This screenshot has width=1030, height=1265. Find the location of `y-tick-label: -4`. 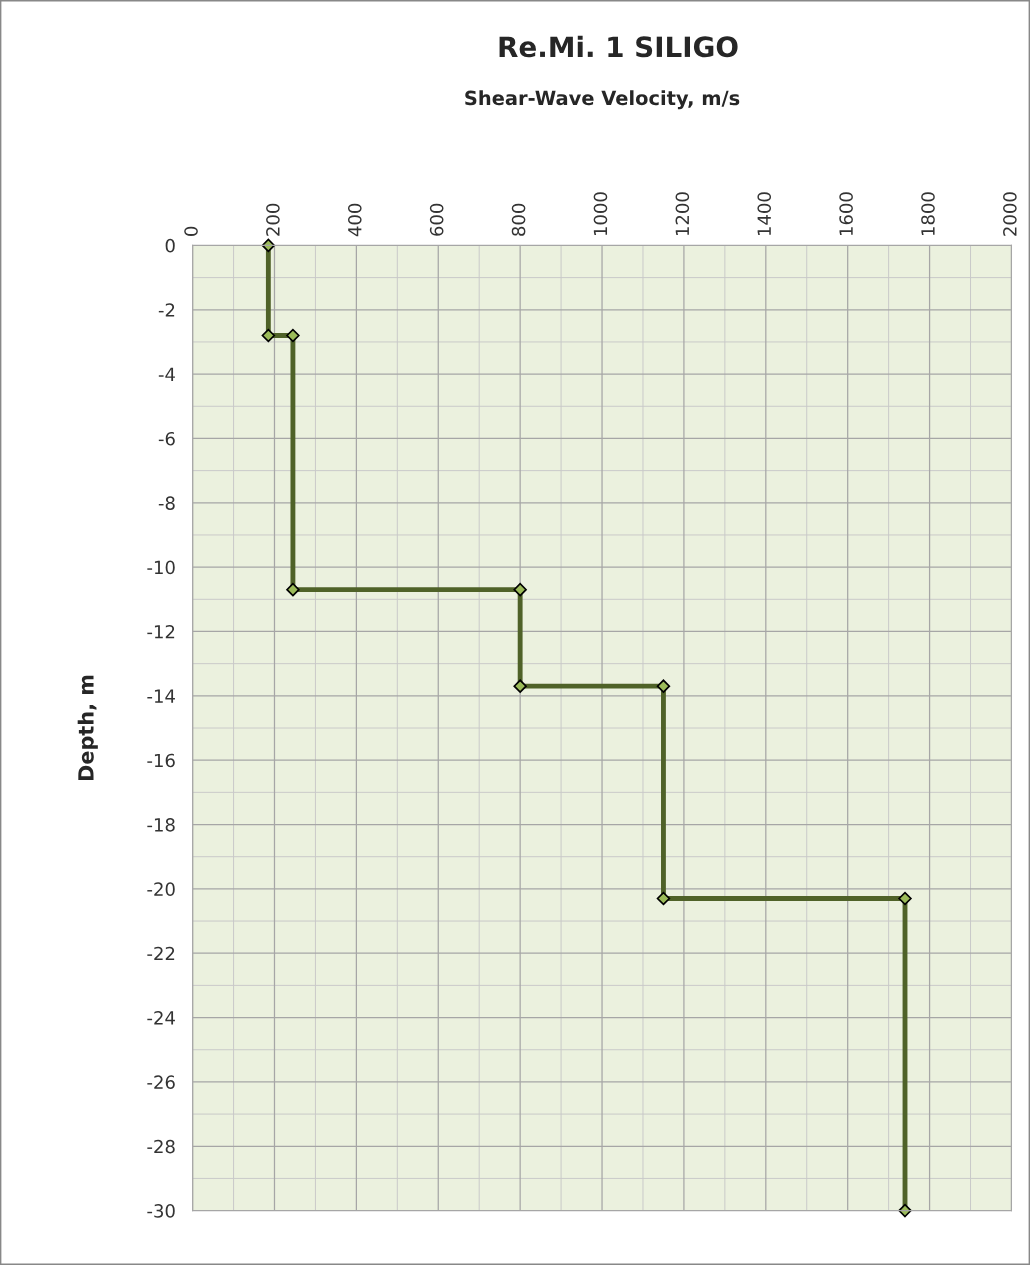

y-tick-label: -4 is located at coordinates (166, 374).